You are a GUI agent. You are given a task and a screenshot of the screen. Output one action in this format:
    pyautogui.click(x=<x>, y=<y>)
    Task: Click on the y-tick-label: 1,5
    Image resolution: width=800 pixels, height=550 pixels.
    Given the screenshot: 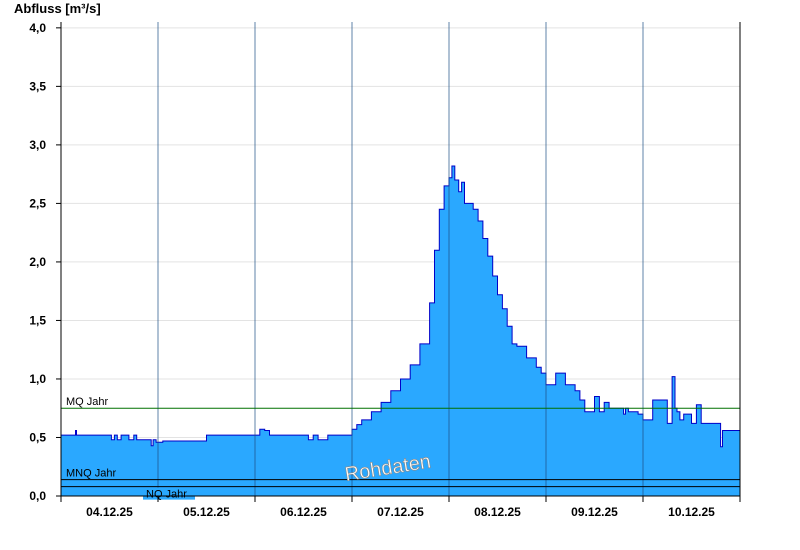 What is the action you would take?
    pyautogui.click(x=37, y=320)
    